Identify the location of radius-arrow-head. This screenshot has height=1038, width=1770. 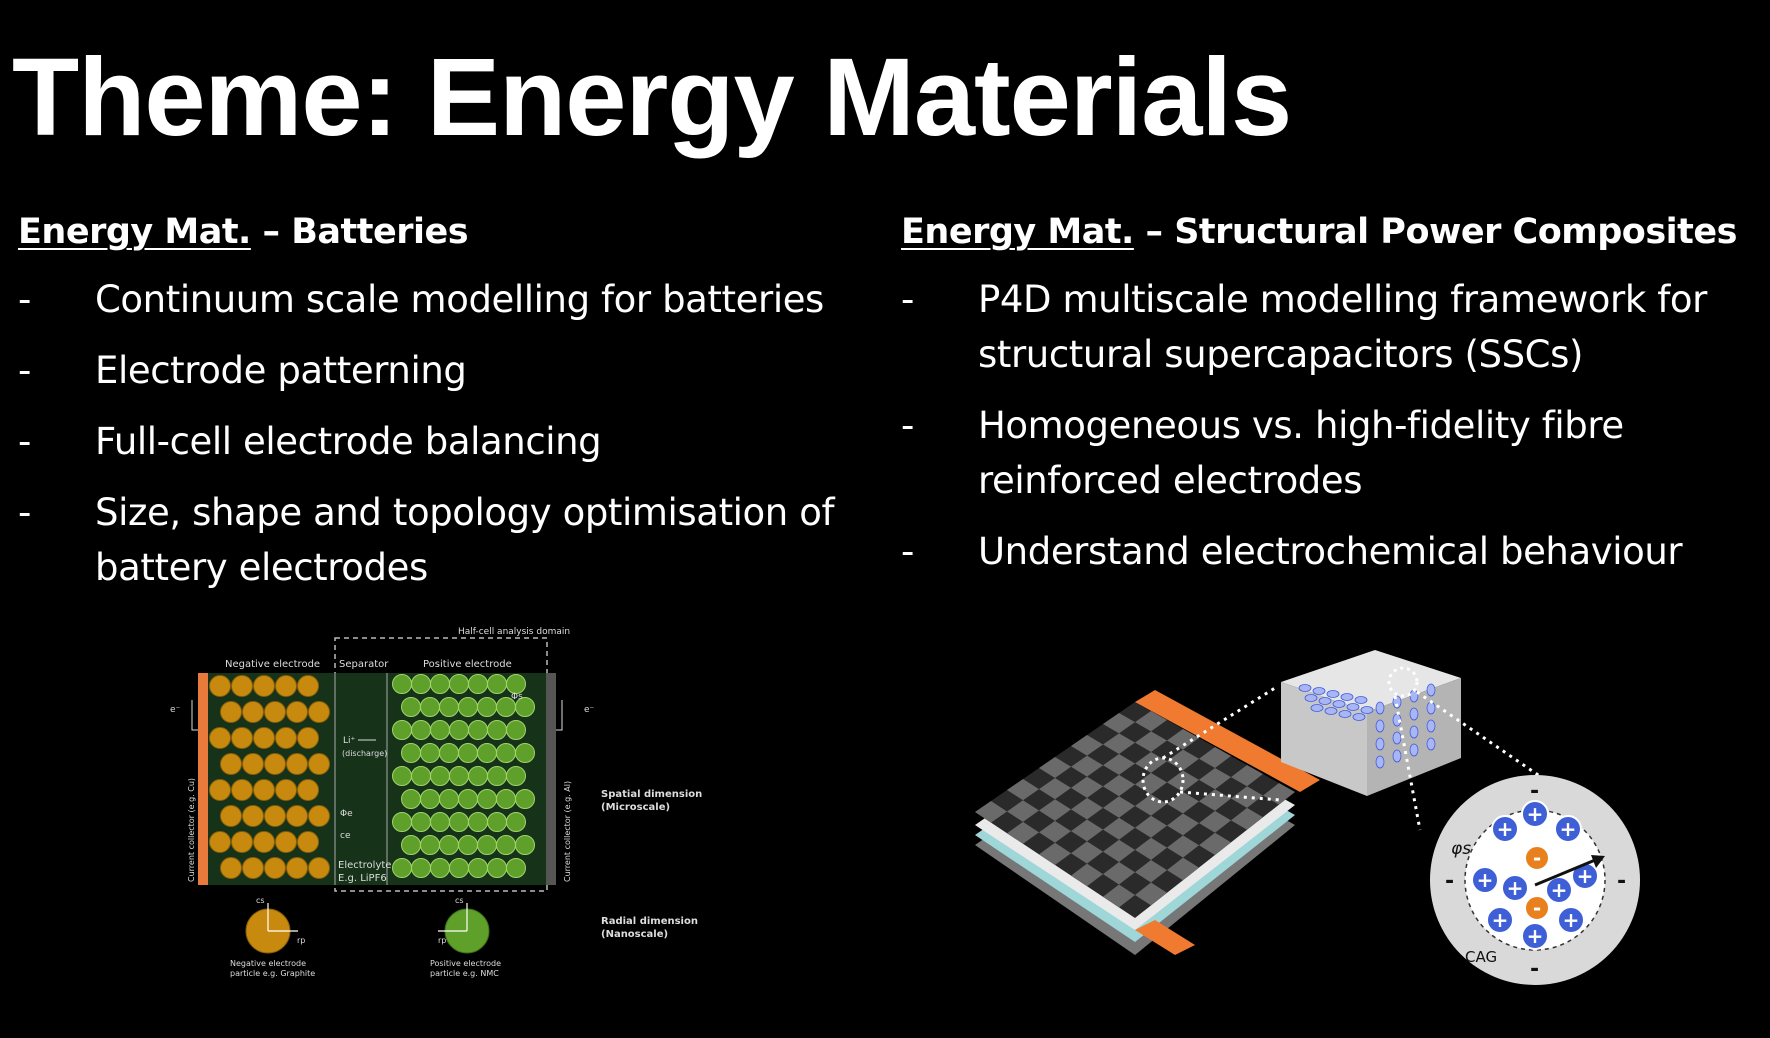
(1598, 861).